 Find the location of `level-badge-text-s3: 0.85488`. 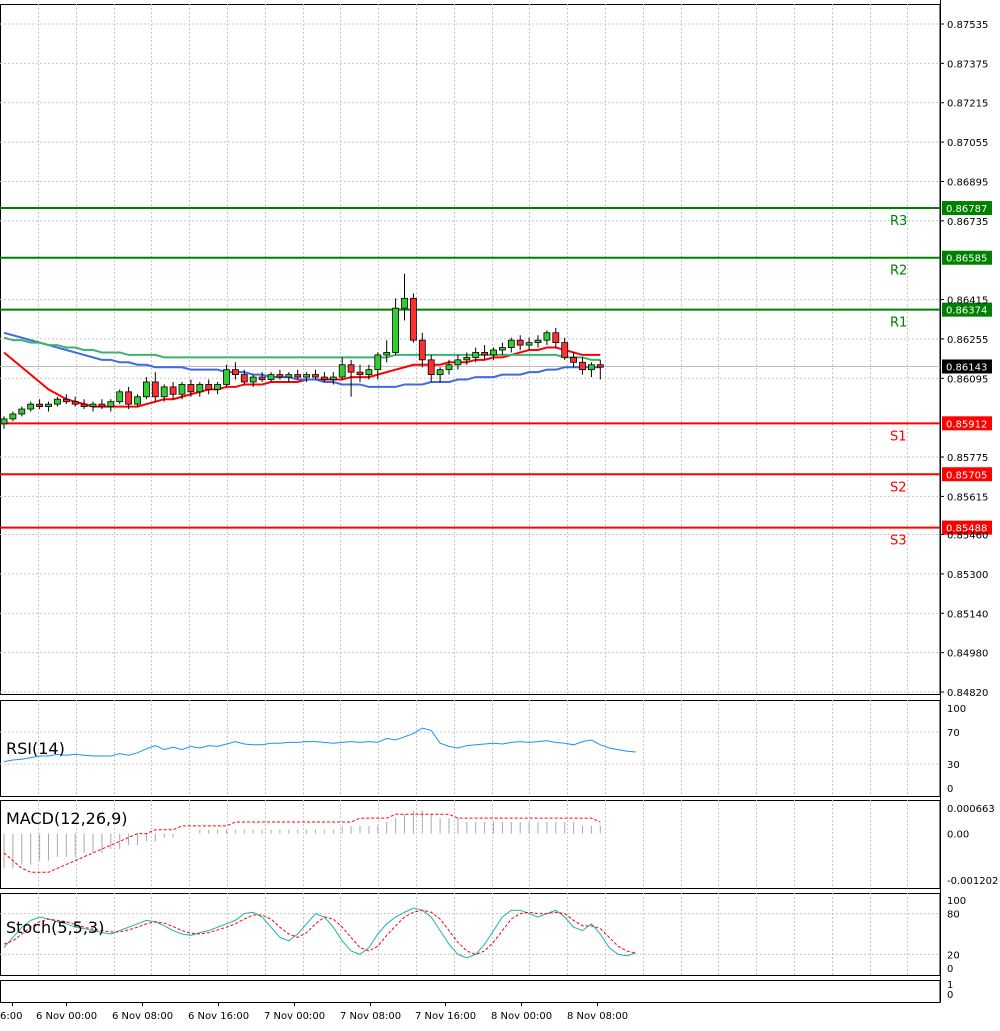

level-badge-text-s3: 0.85488 is located at coordinates (966, 529).